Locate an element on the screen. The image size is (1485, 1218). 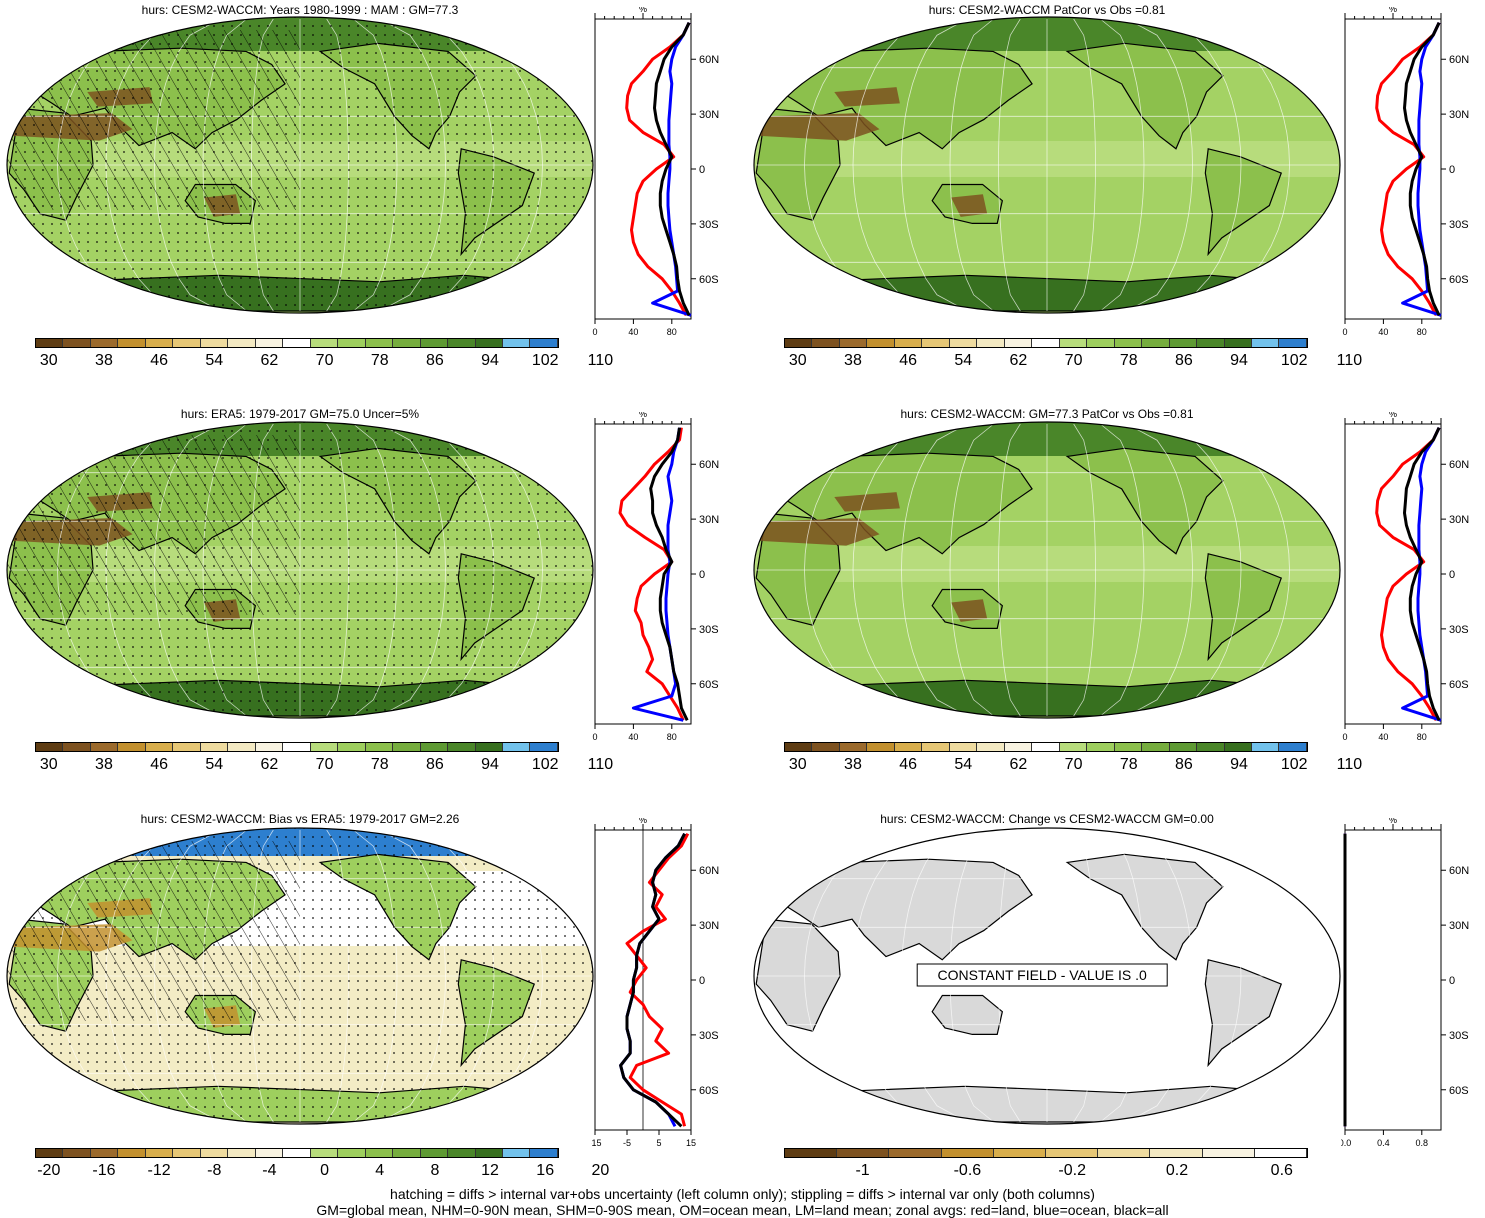
map-patcor is located at coordinates (1047, 165).